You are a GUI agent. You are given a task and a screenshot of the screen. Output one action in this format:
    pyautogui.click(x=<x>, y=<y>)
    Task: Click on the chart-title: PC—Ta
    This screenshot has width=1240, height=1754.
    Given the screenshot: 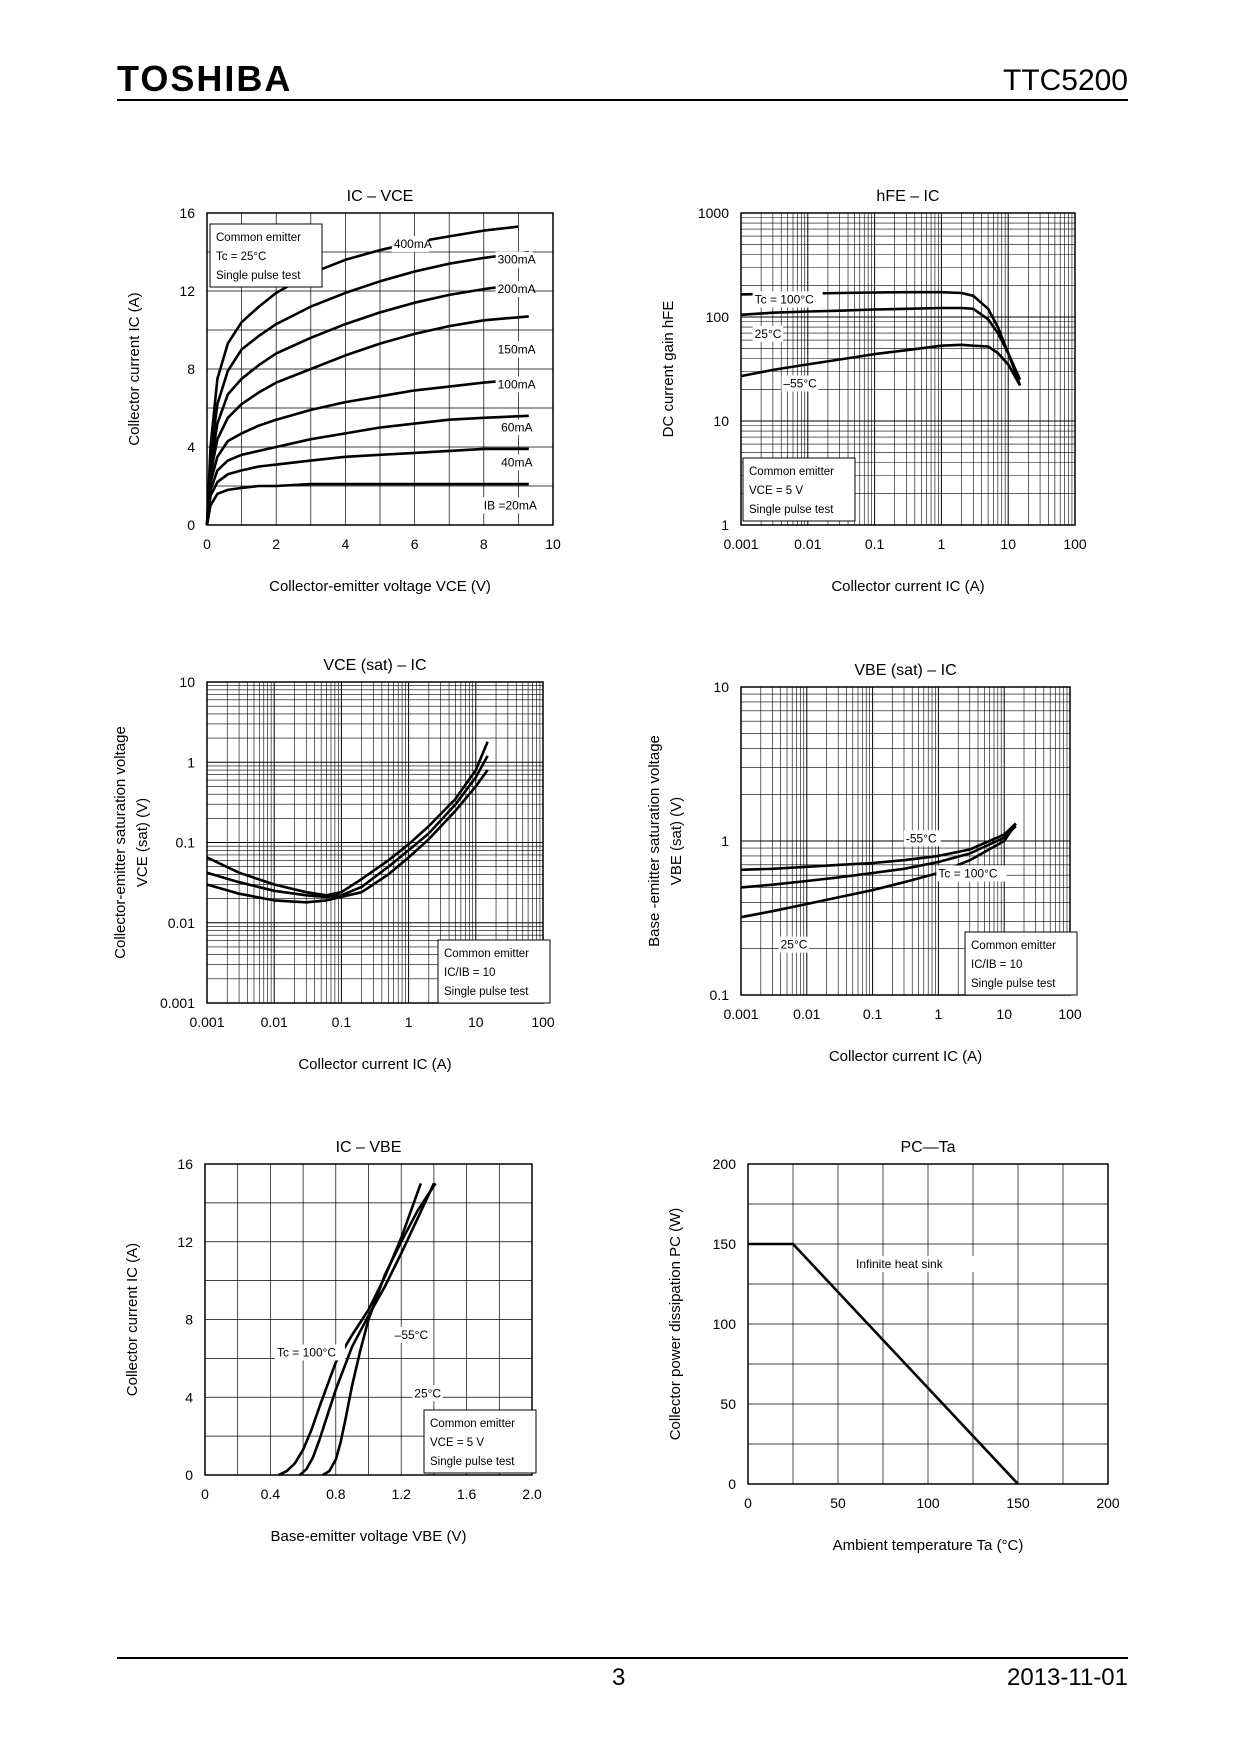 What is the action you would take?
    pyautogui.click(x=927, y=1147)
    